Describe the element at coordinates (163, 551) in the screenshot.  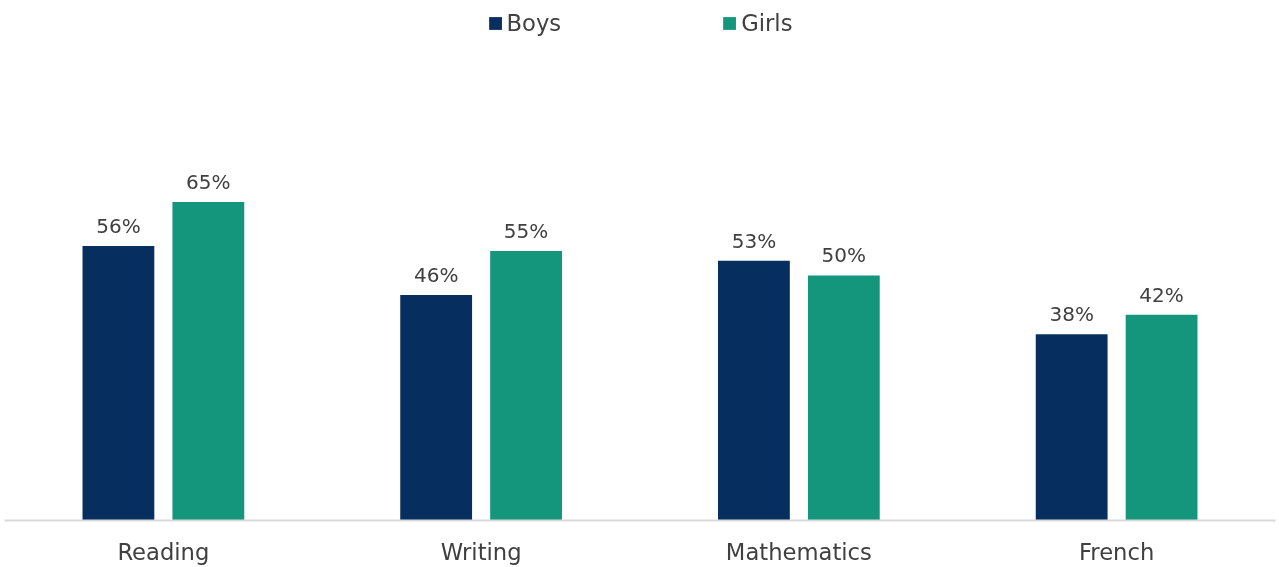
I see `x-tick-label: Reading` at that location.